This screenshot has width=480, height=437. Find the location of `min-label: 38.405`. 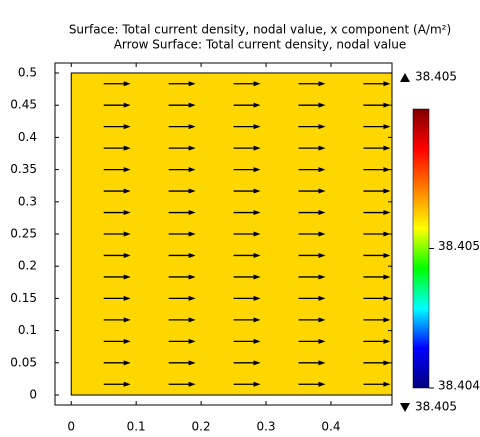

min-label: 38.405 is located at coordinates (436, 407).